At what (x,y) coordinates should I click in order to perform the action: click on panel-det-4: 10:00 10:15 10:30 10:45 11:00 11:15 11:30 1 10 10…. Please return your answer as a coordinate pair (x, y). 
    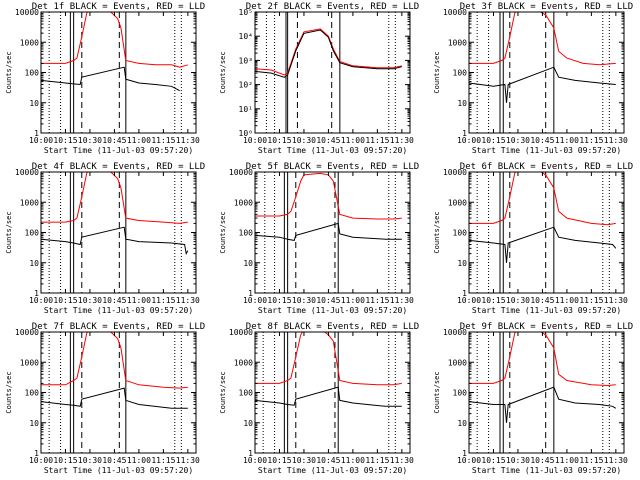
    Looking at the image, I should click on (105, 238).